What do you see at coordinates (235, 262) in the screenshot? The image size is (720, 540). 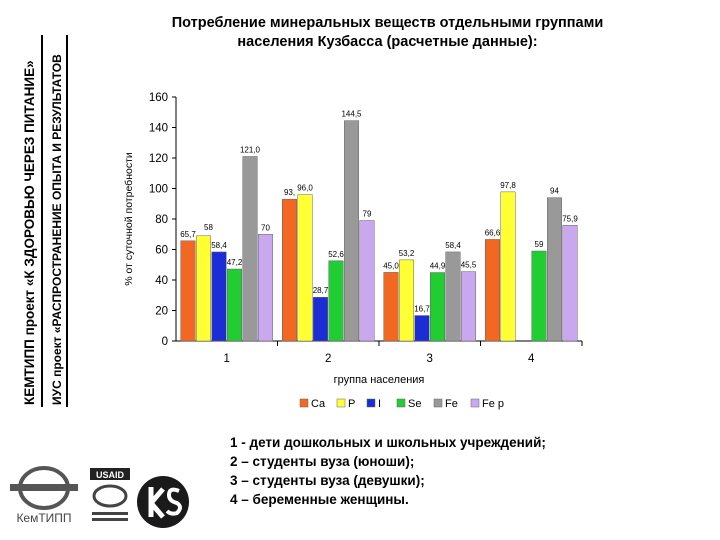 I see `data-label: 47,2` at bounding box center [235, 262].